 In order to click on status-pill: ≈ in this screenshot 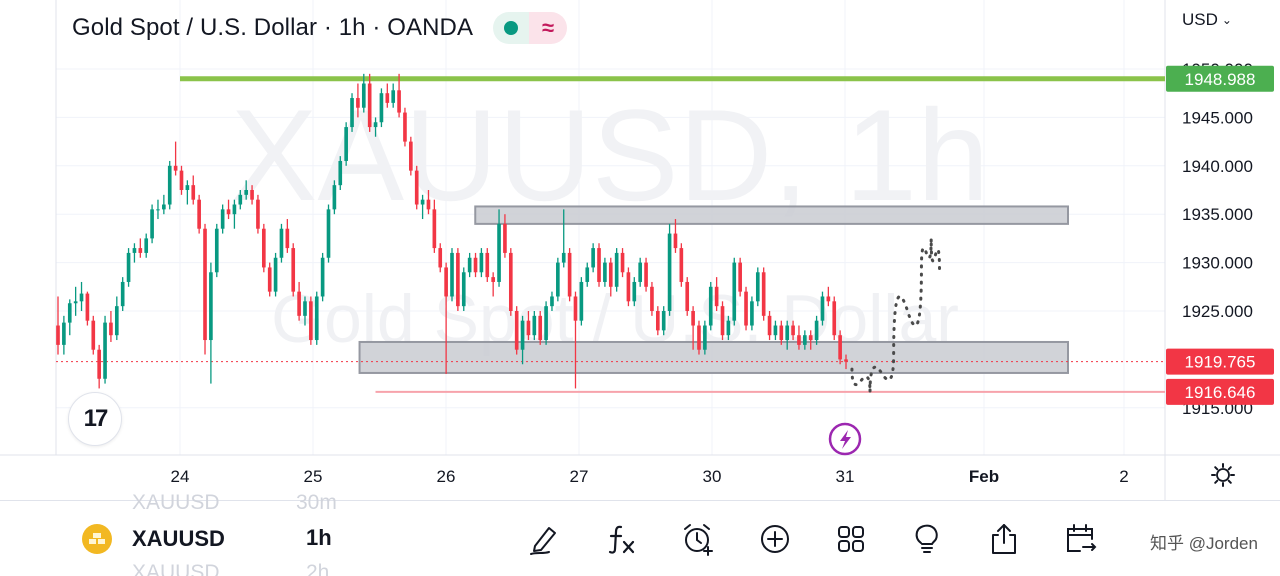, I will do `click(530, 28)`.